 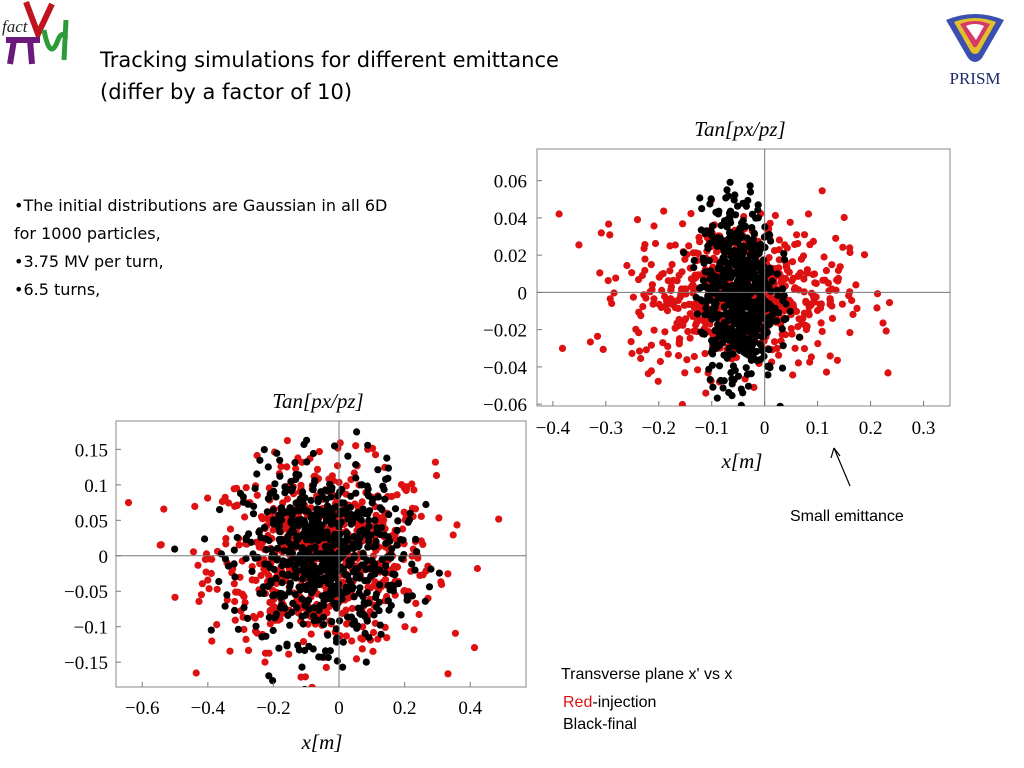 What do you see at coordinates (226, 92) in the screenshot?
I see `title-line-2: (differ by a factor of 10)` at bounding box center [226, 92].